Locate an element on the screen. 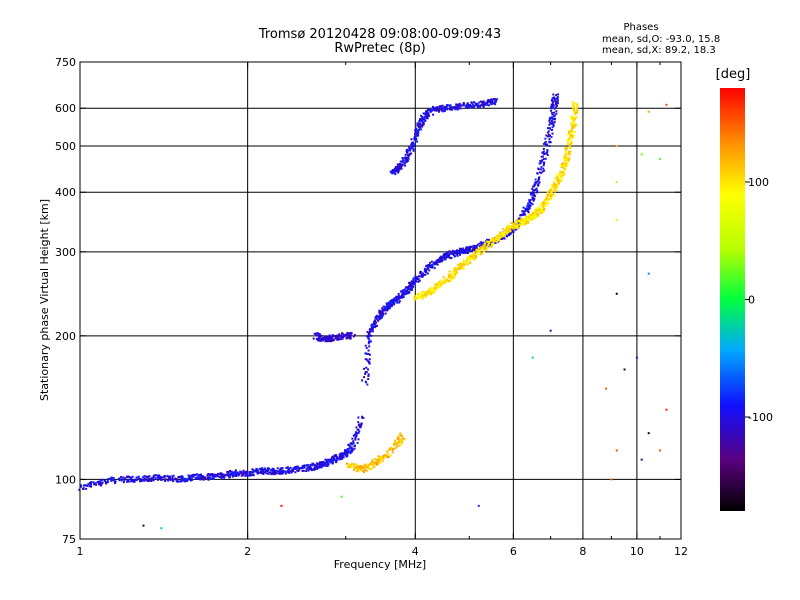 The height and width of the screenshot is (600, 800). colorbar-tick-label: -100 is located at coordinates (760, 417).